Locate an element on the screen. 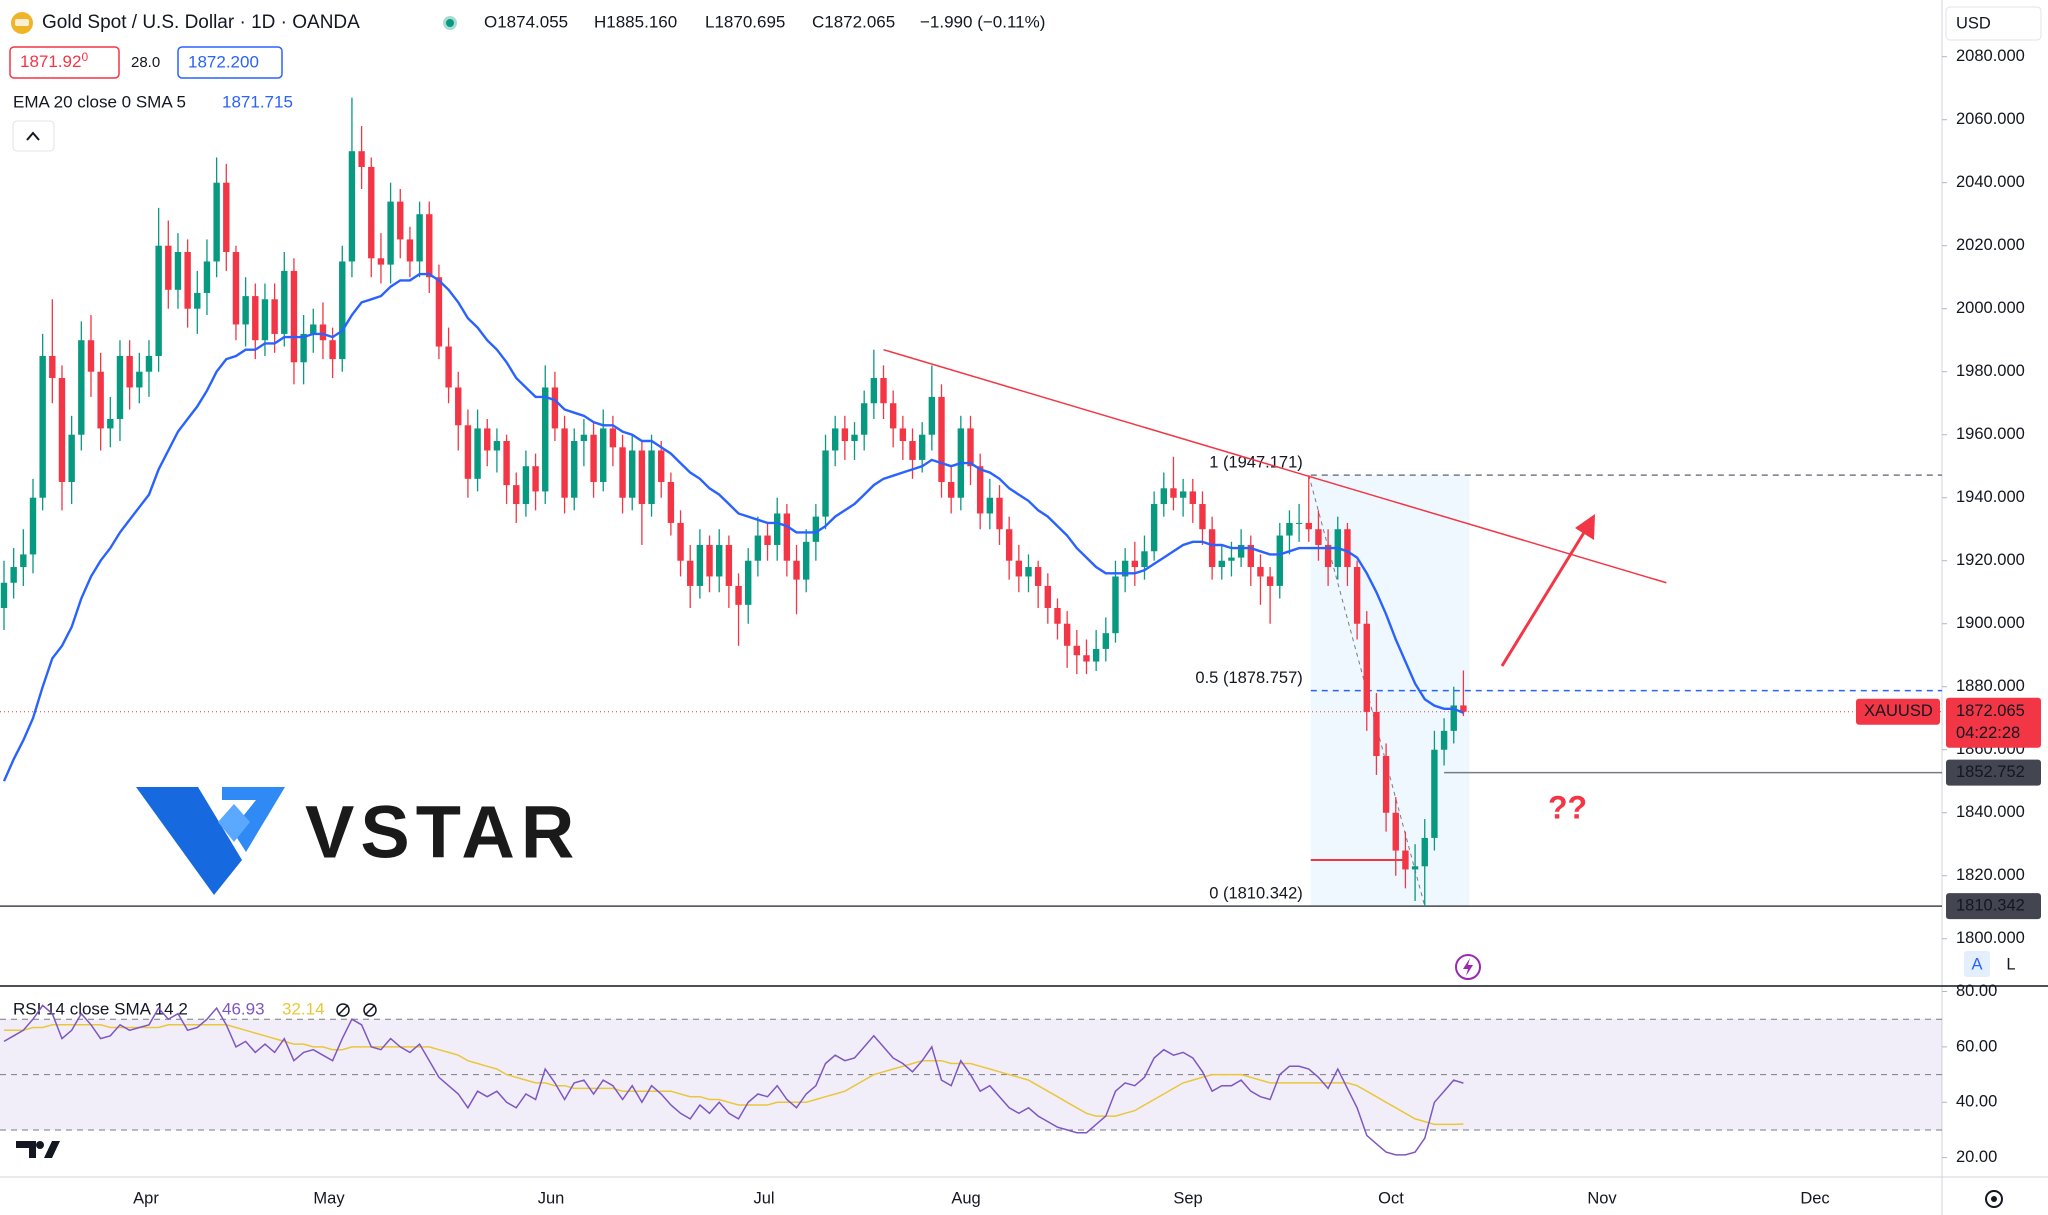  rsi-tick-label: 20.00 is located at coordinates (1976, 1157).